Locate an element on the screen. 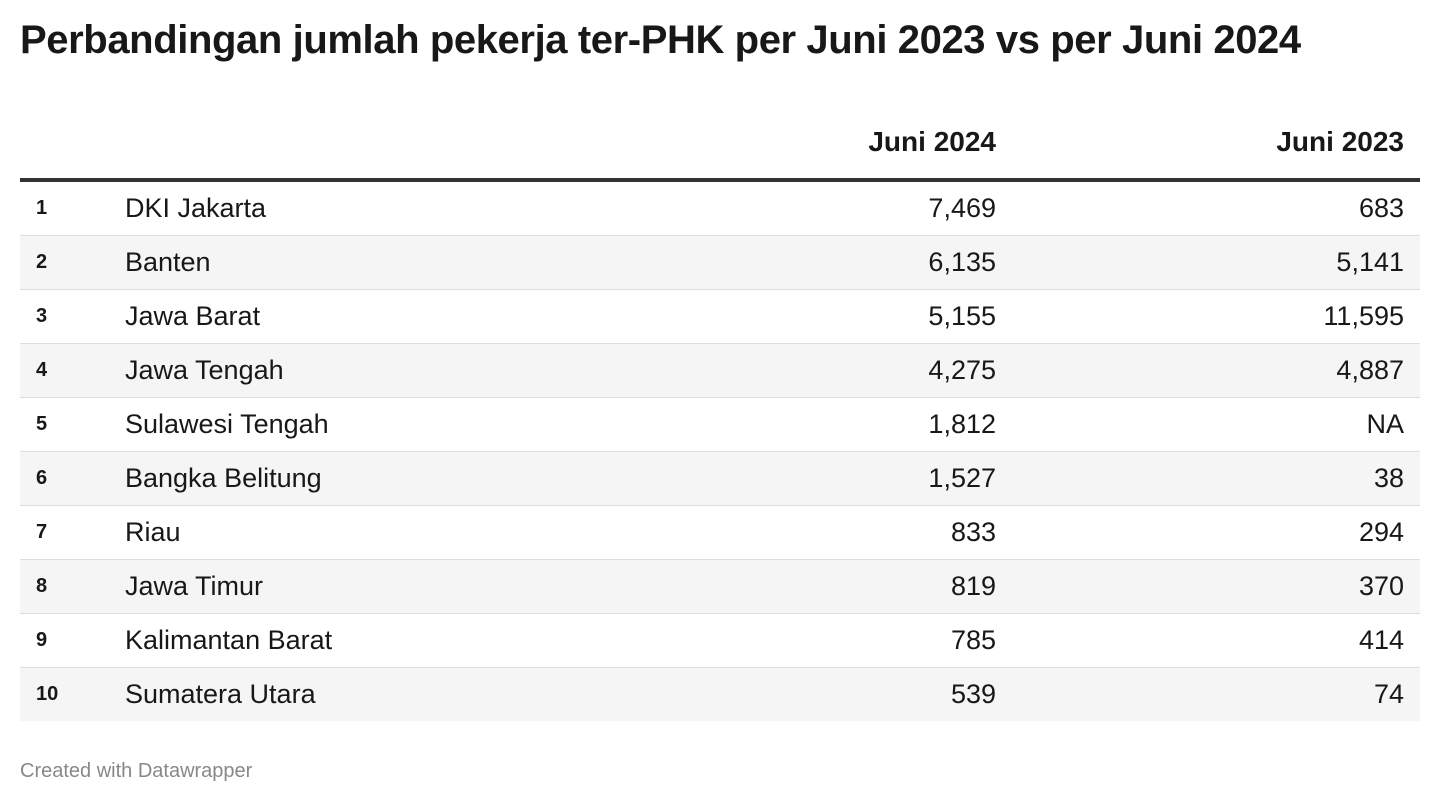  row-rank: 6 is located at coordinates (42, 478).